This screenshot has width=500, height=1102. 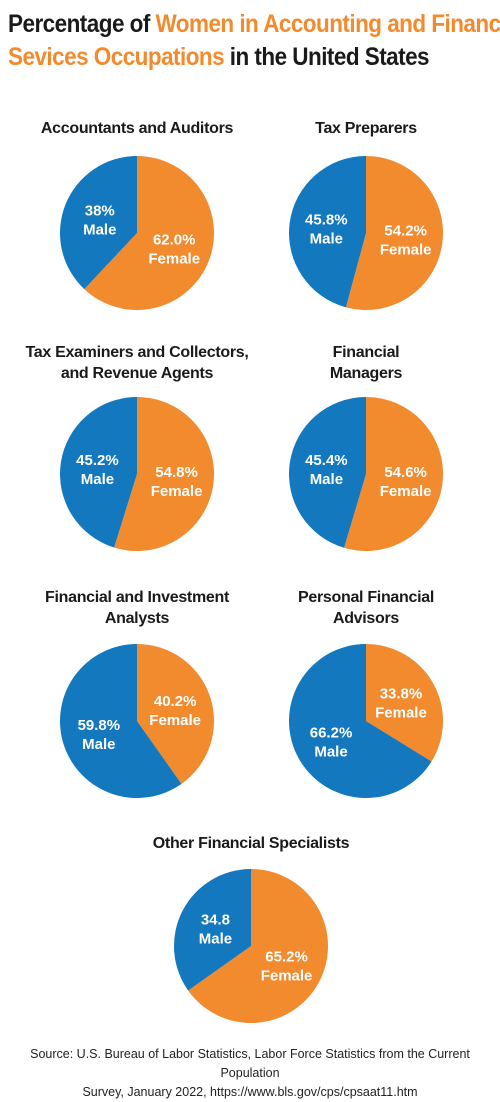 I want to click on pie-slice-label: 65.2% Female, so click(x=287, y=966).